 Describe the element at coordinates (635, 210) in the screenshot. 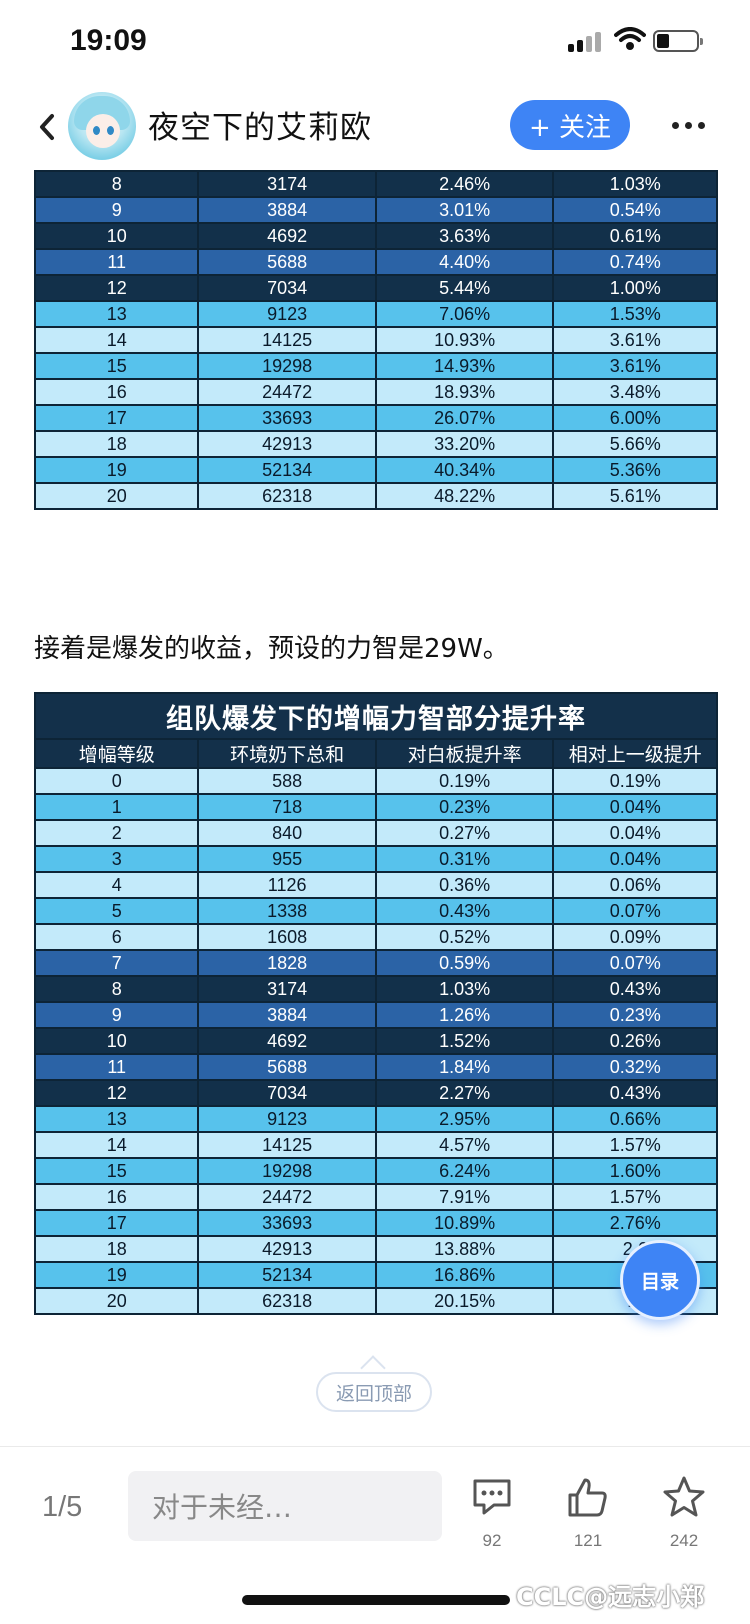

I see `cell-step: 0.54%` at that location.